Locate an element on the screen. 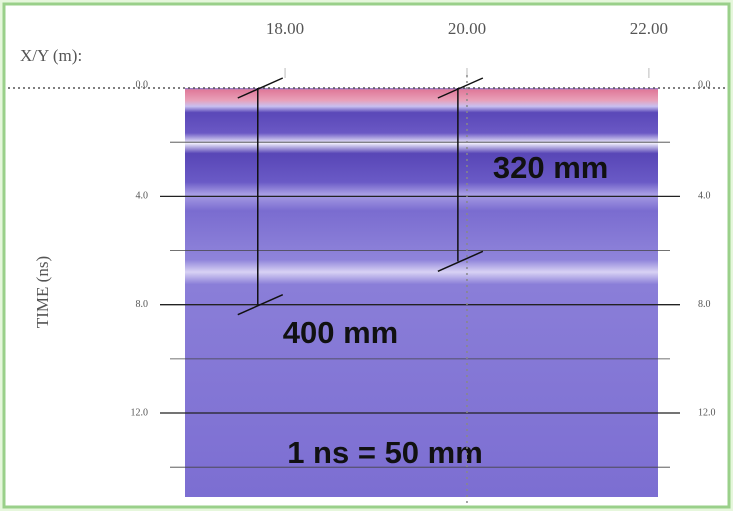 The width and height of the screenshot is (733, 516). x-axis-label: X/Y (m): is located at coordinates (51, 55).